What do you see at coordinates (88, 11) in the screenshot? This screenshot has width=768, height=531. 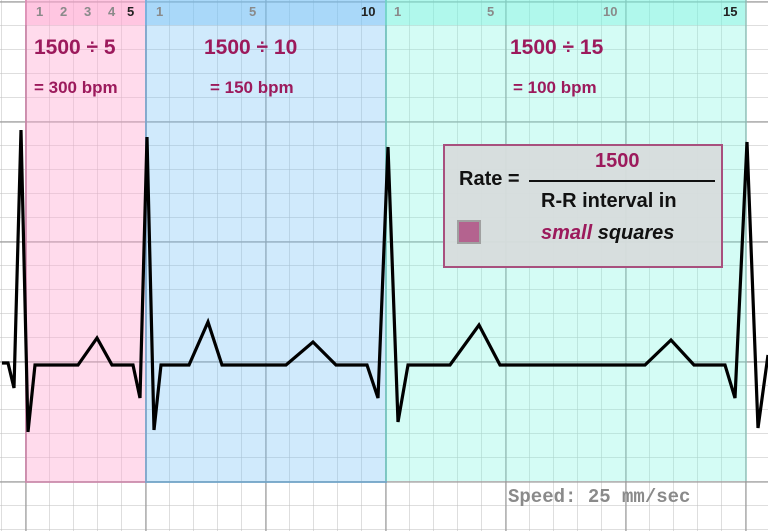 I see `tick-label: 3` at bounding box center [88, 11].